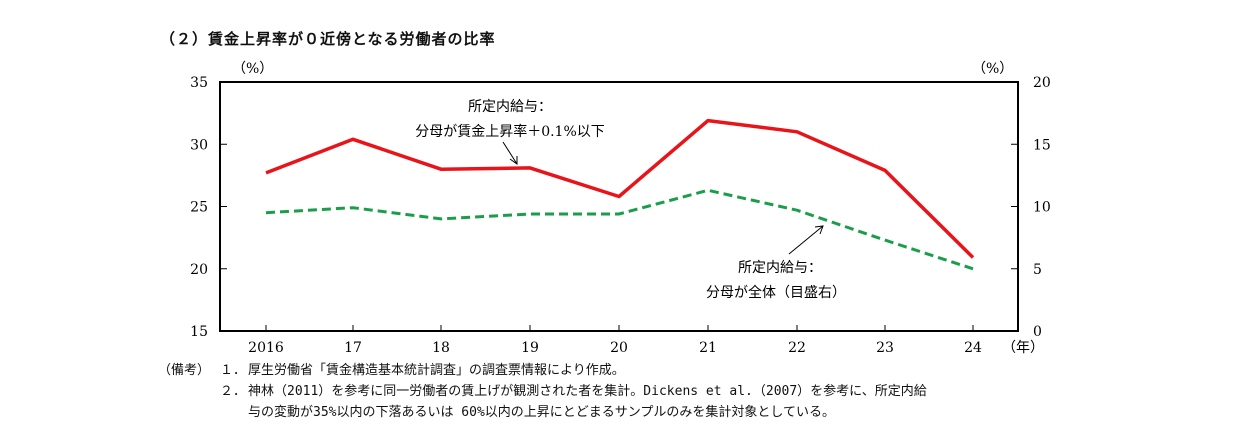 The image size is (1234, 431). I want to click on left-tick-label: 15, so click(199, 332).